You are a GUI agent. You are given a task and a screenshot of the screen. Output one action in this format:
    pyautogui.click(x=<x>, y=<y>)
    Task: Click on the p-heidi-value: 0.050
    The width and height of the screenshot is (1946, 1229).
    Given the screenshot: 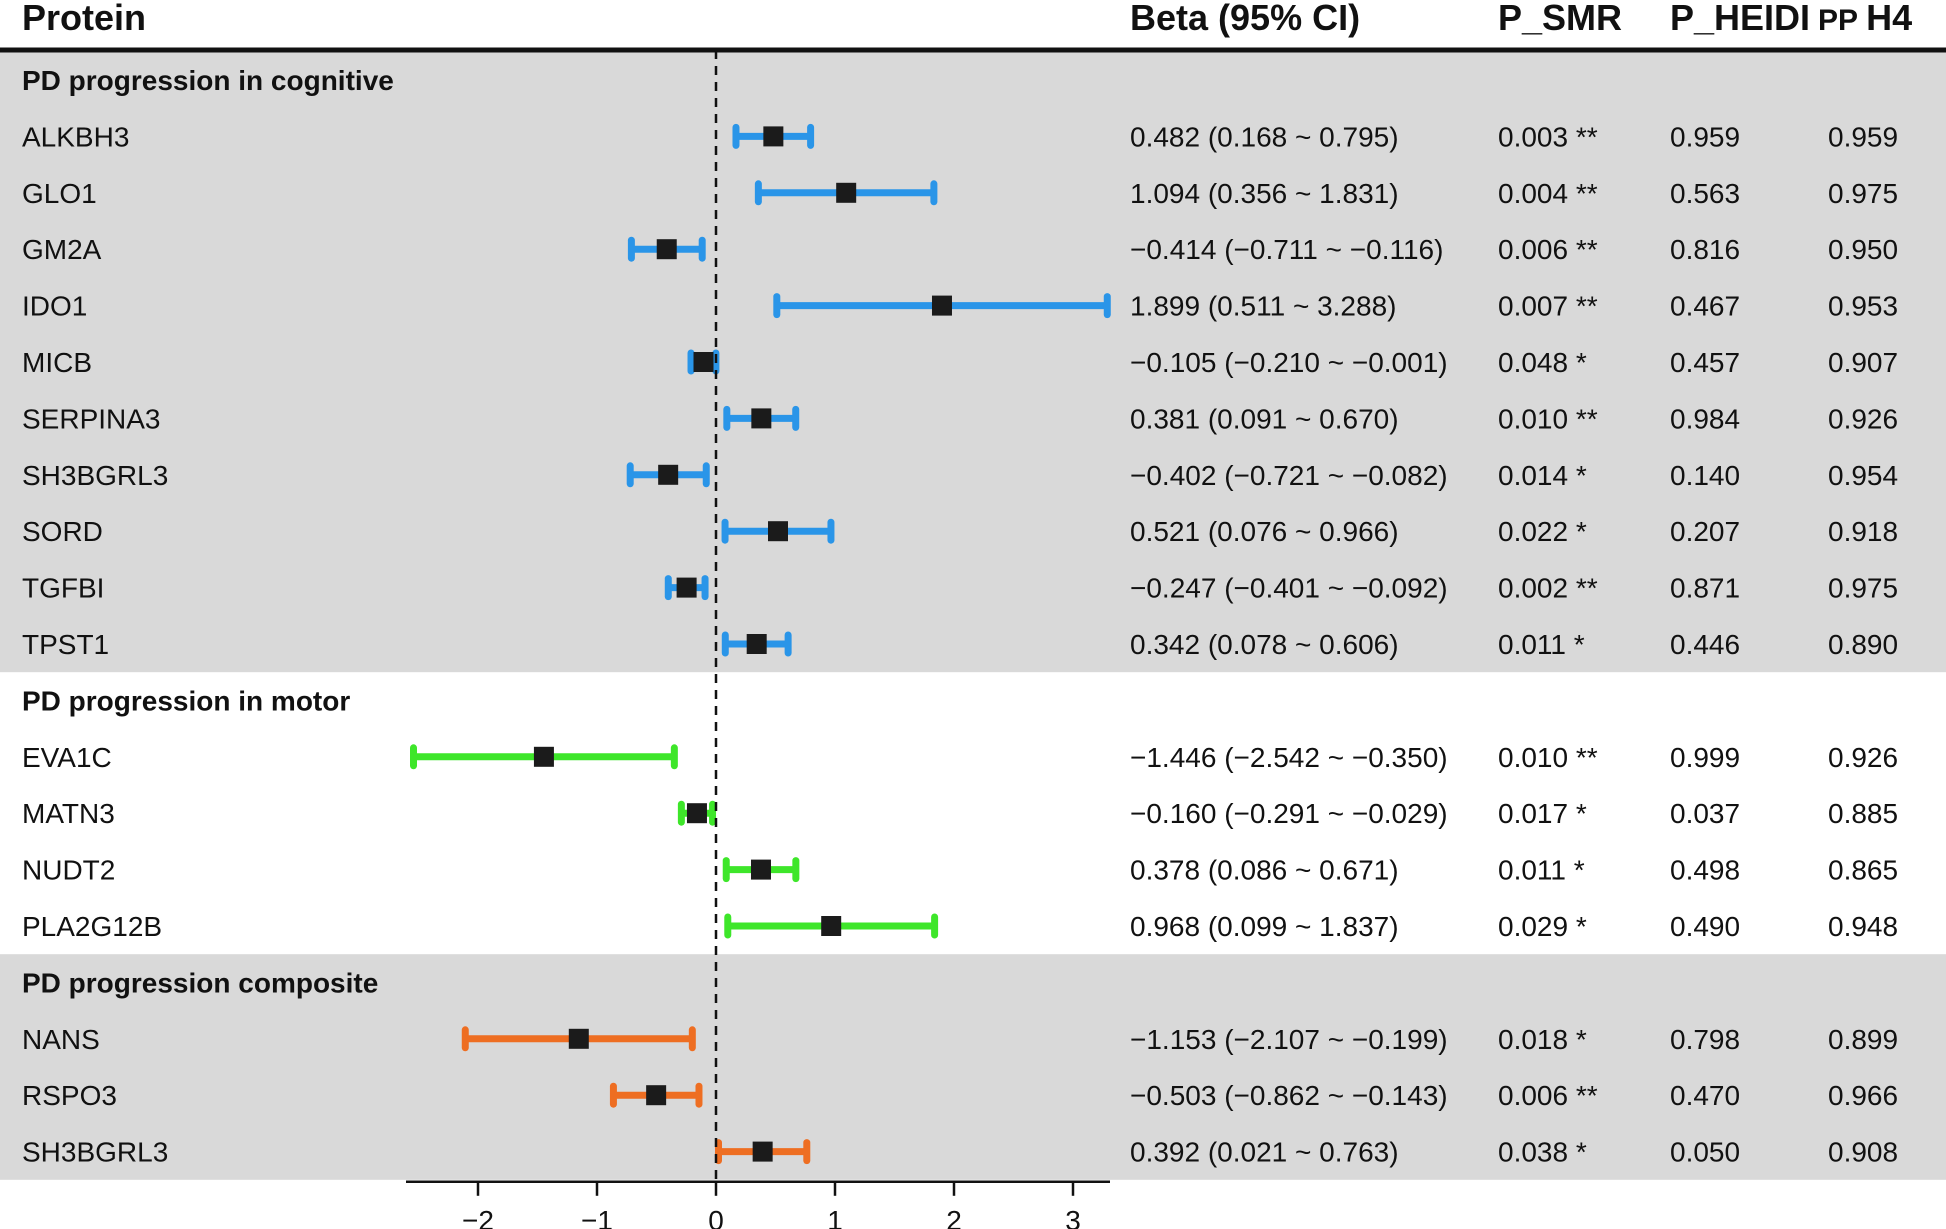 What is the action you would take?
    pyautogui.click(x=1705, y=1152)
    